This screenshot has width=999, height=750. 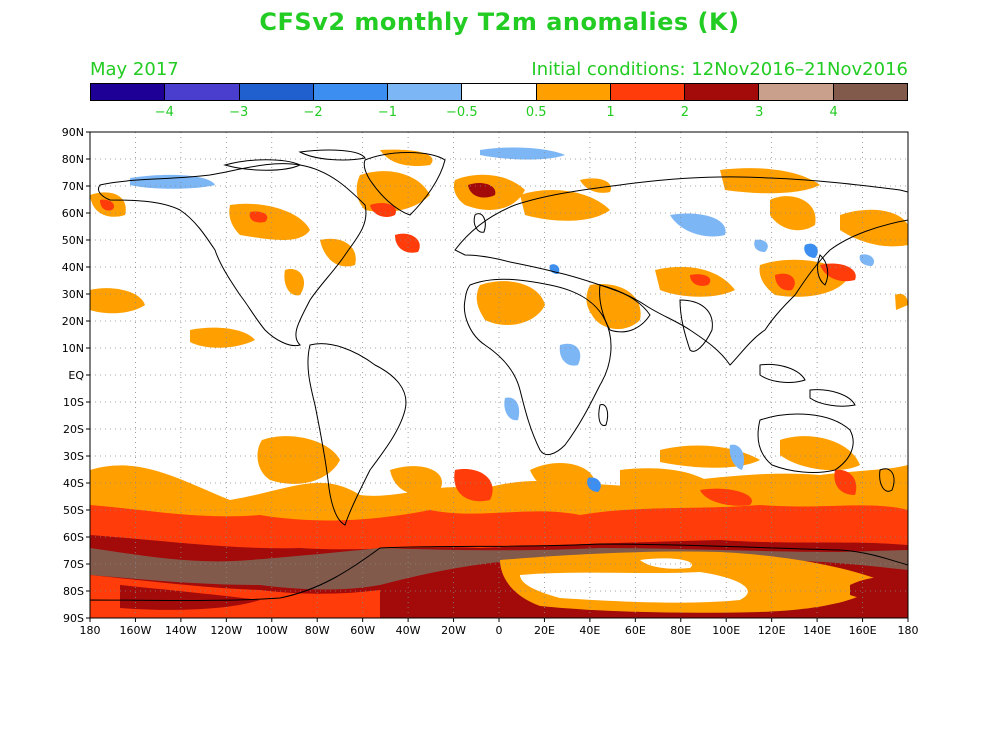 I want to click on valid-month-label: May 2017, so click(x=134, y=69).